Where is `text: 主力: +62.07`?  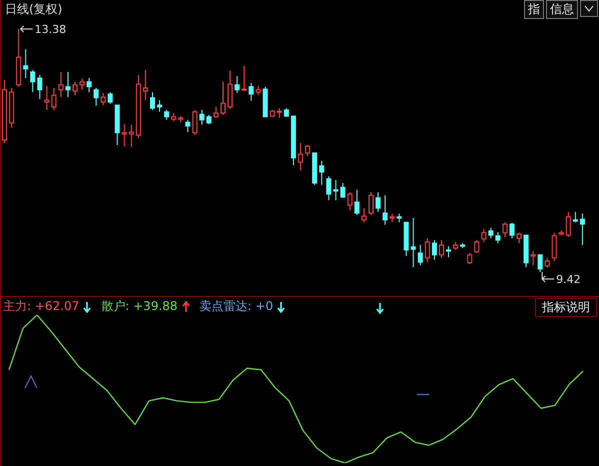
text: 主力: +62.07 is located at coordinates (41, 306).